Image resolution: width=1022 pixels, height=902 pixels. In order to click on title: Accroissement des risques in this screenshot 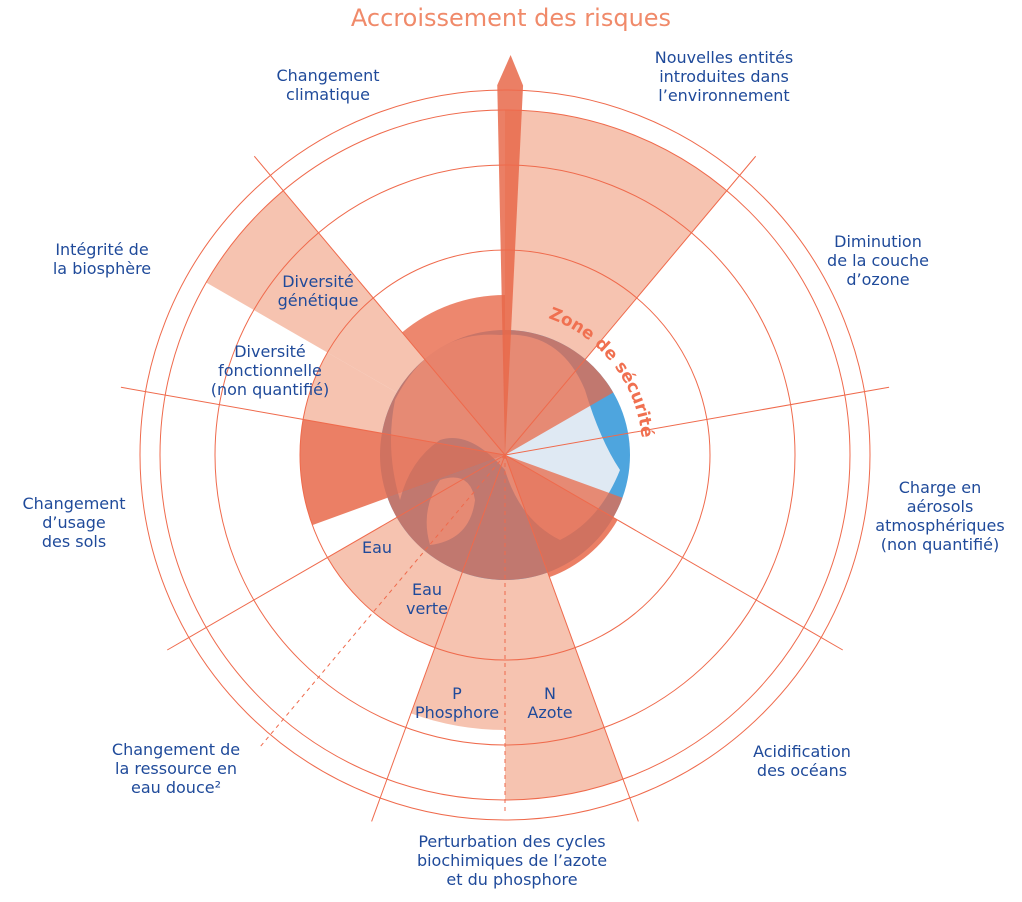, I will do `click(511, 18)`.